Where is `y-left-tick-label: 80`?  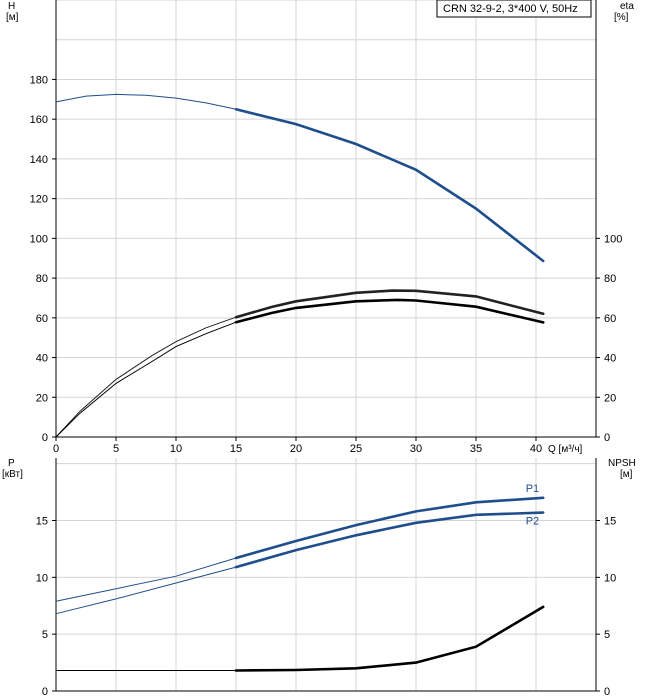
y-left-tick-label: 80 is located at coordinates (42, 279).